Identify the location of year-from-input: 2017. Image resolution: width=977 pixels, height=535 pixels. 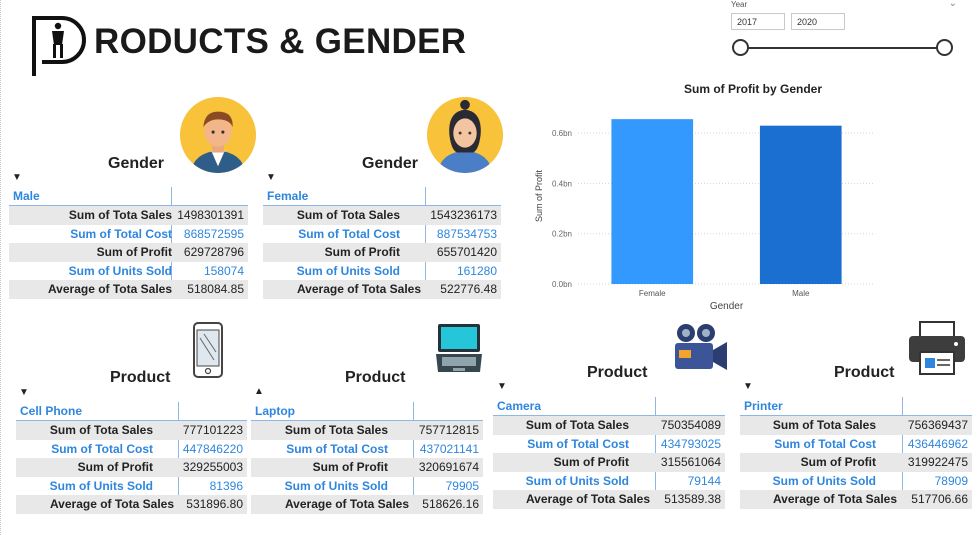
(758, 21).